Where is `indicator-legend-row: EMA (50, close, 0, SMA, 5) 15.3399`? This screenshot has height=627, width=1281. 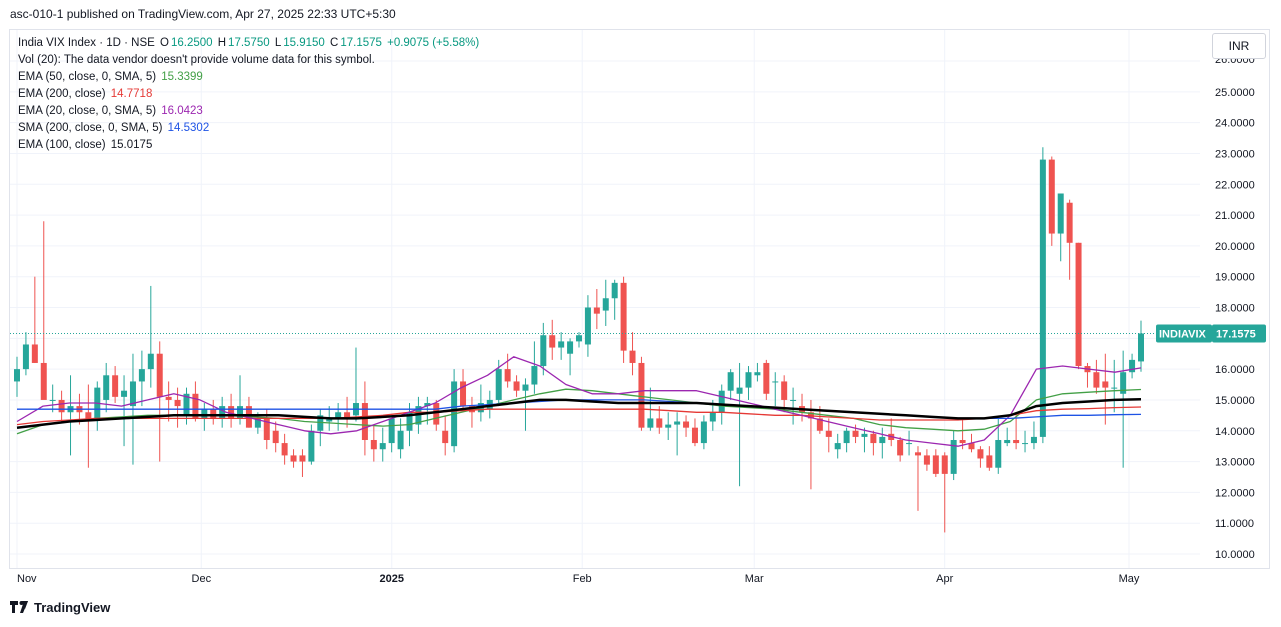 indicator-legend-row: EMA (50, close, 0, SMA, 5) 15.3399 is located at coordinates (111, 77).